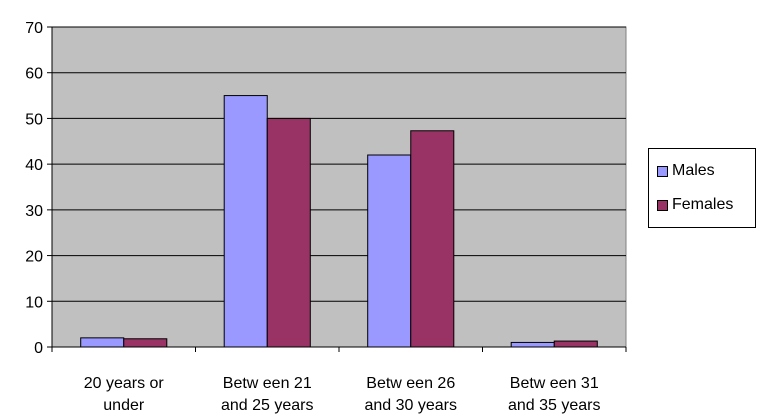 The image size is (757, 417). Describe the element at coordinates (34, 257) in the screenshot. I see `y-tick-label: 20` at that location.